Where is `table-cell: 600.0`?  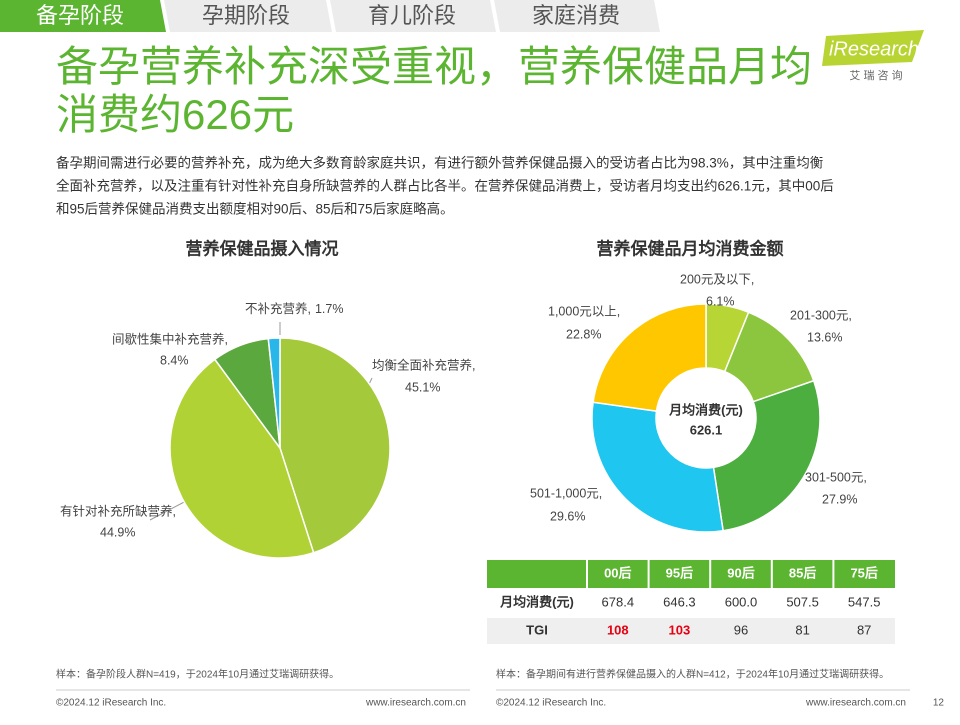 table-cell: 600.0 is located at coordinates (741, 601).